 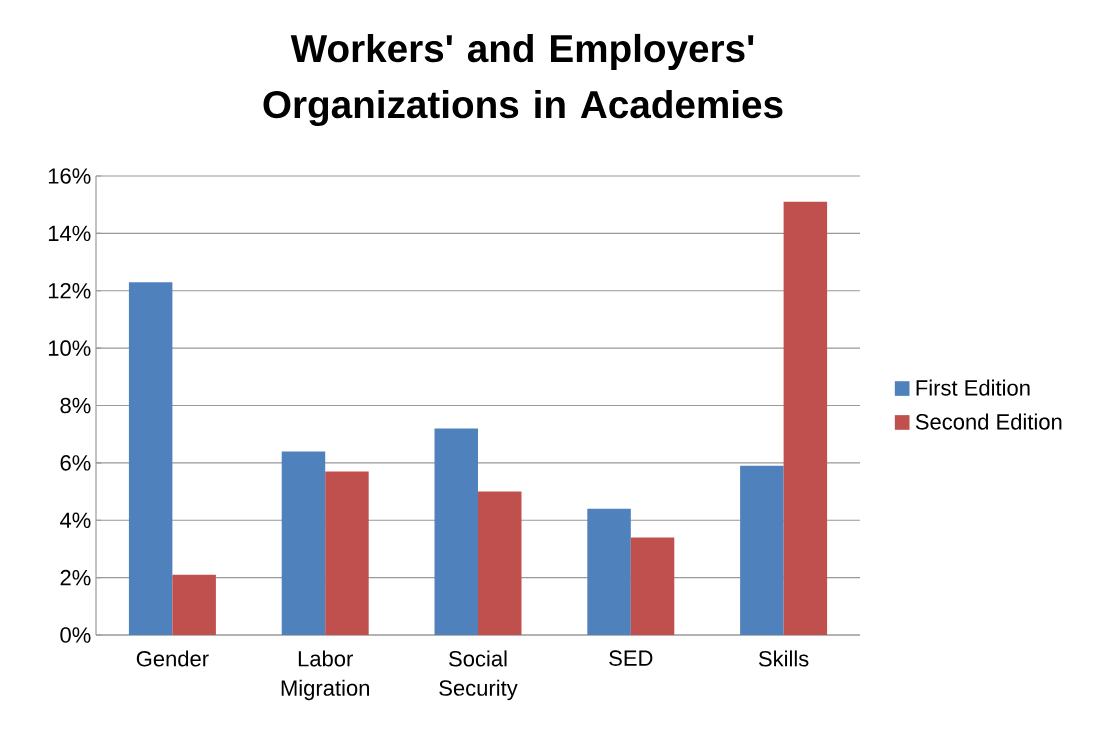 I want to click on x-tick-label: Skills, so click(x=783, y=658).